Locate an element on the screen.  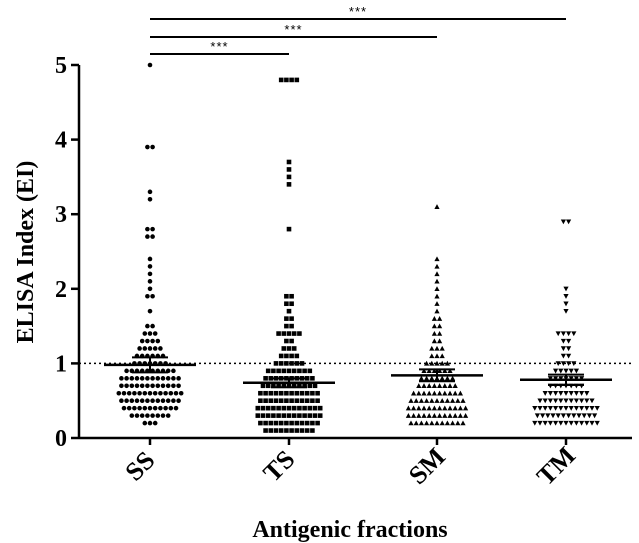
y-tick-label: 1 is located at coordinates (61, 364).